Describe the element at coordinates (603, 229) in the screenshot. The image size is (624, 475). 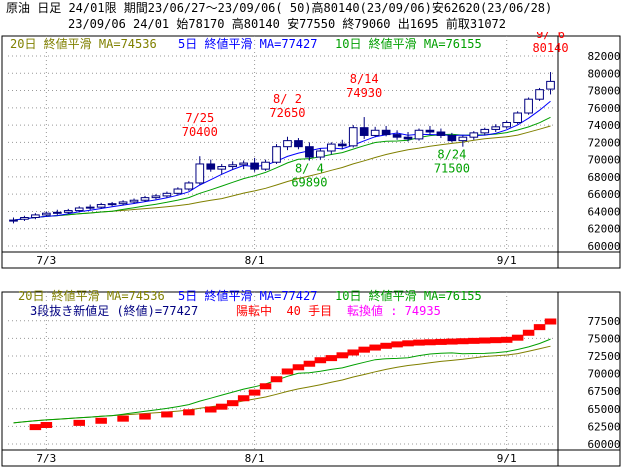
I see `y-tick-label: 62000` at that location.